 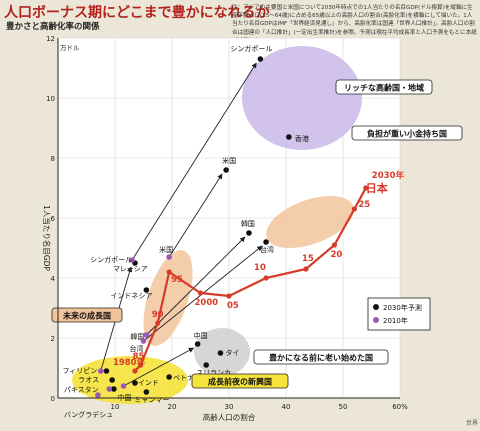 What do you see at coordinates (376, 320) in the screenshot?
I see `legend-marker` at bounding box center [376, 320].